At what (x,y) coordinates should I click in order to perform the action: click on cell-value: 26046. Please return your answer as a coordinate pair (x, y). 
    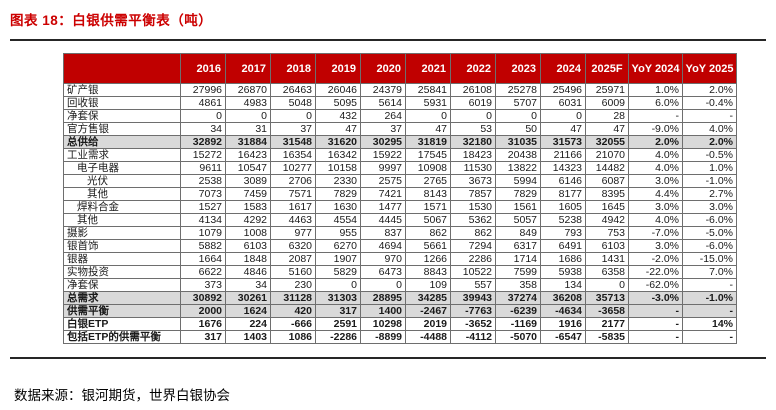
    Looking at the image, I should click on (338, 90).